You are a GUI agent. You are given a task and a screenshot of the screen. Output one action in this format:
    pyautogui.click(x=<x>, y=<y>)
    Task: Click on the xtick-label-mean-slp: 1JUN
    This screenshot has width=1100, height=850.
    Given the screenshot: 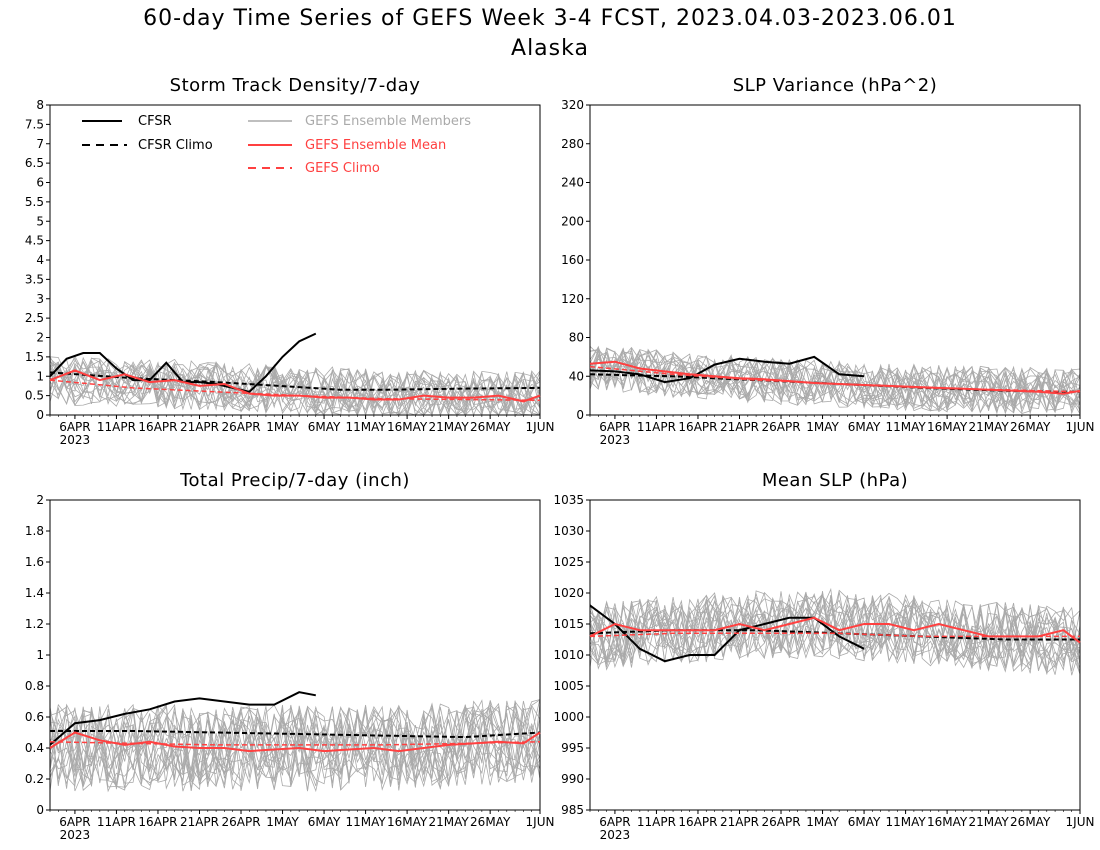 What is the action you would take?
    pyautogui.click(x=1080, y=822)
    